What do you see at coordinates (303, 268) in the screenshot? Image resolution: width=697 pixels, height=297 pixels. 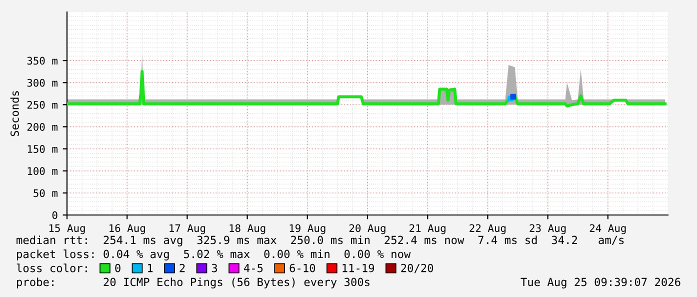 I see `legend-label: 6-10` at bounding box center [303, 268].